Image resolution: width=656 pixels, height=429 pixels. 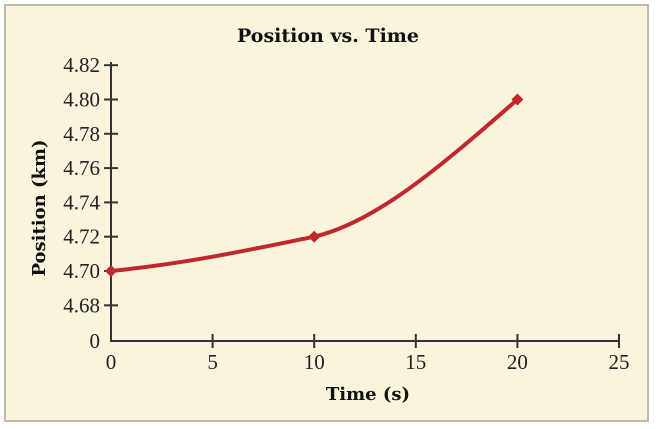 I want to click on x-tick-label: 20, so click(x=517, y=362).